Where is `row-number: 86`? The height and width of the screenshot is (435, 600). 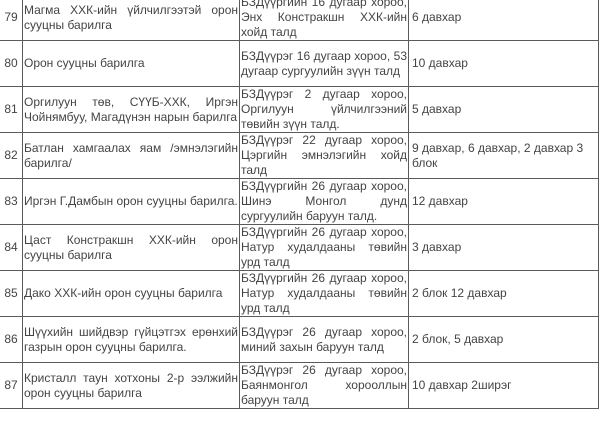 row-number: 86 is located at coordinates (11, 339).